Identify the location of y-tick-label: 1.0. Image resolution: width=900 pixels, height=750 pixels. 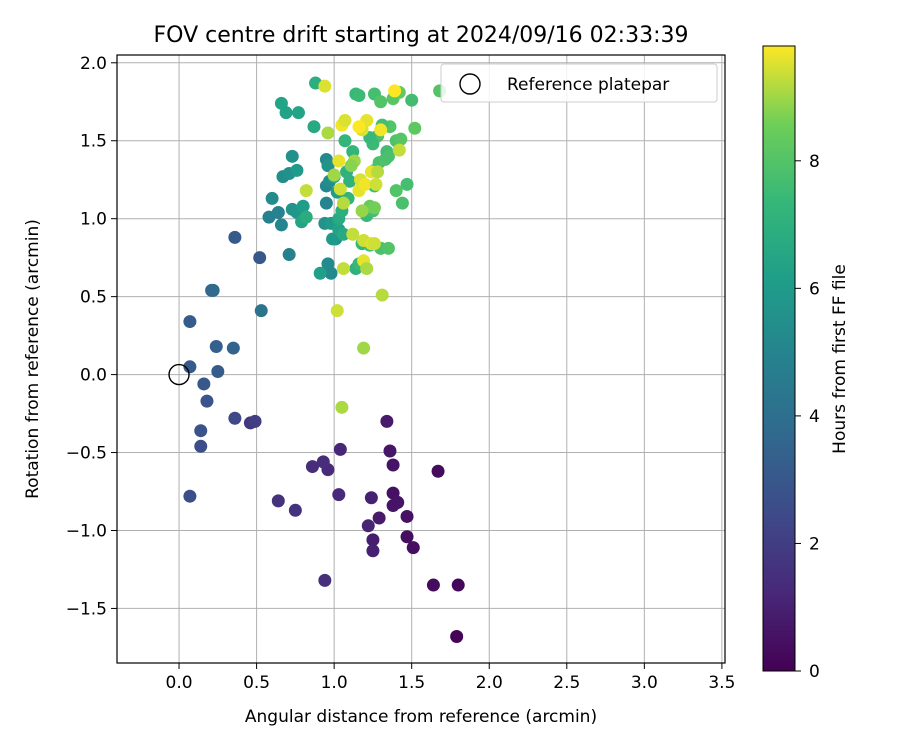
(93, 220).